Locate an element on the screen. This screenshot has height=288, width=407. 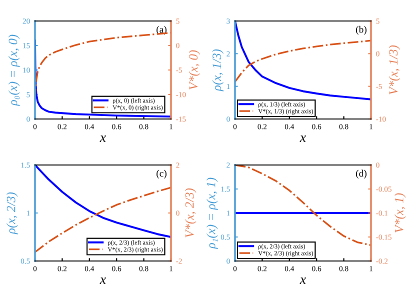
y2-axis-title: V*(x, 1/3) is located at coordinates (394, 69).